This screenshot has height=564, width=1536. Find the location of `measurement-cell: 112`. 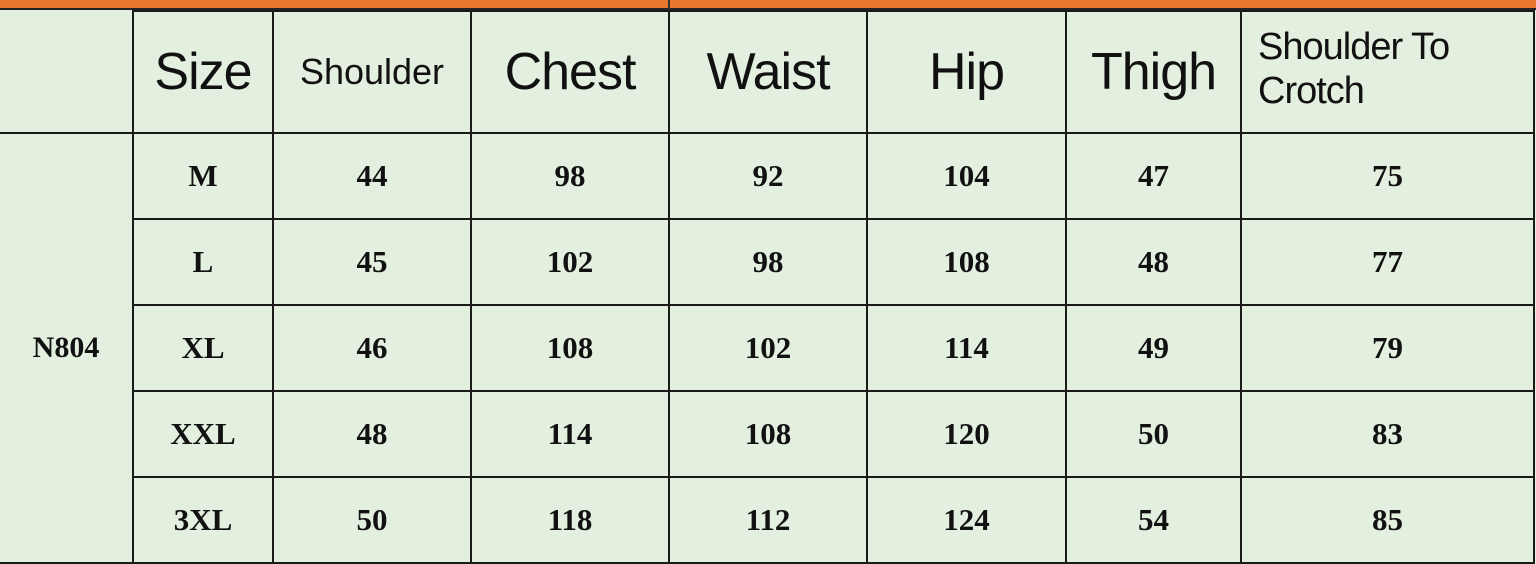

measurement-cell: 112 is located at coordinates (768, 520).